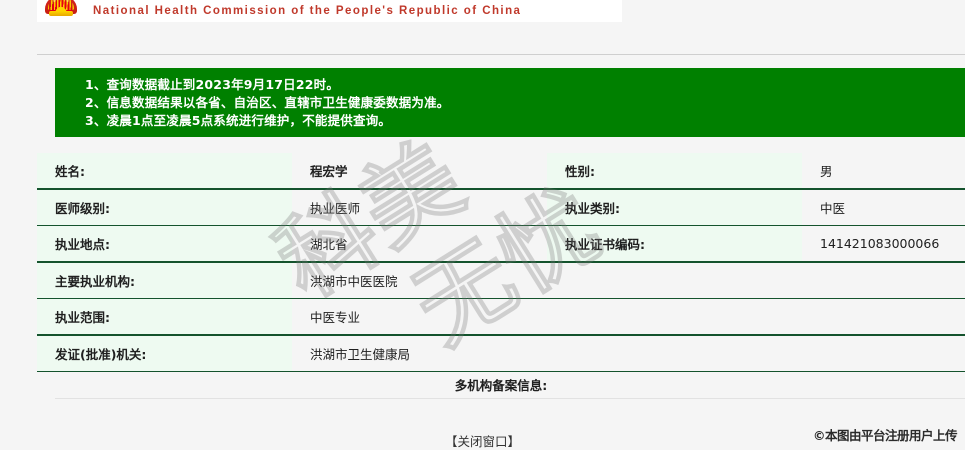 This screenshot has height=450, width=965. I want to click on value-practice-category: 中医, so click(833, 208).